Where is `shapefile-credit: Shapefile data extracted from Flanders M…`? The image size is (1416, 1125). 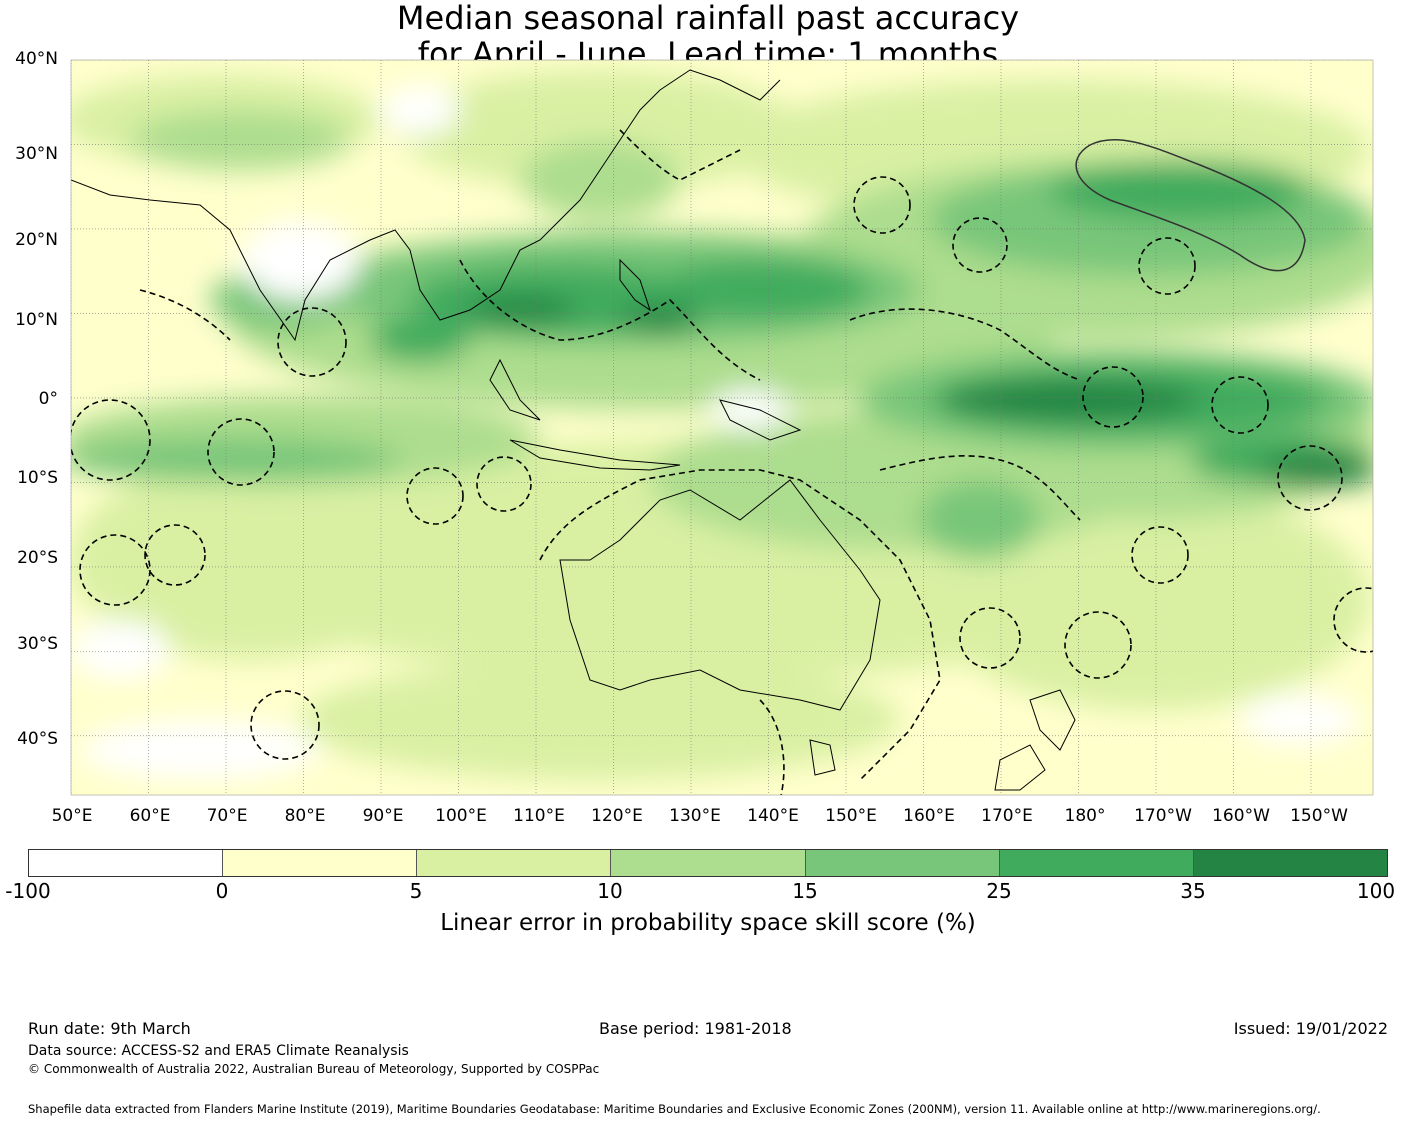
shapefile-credit: Shapefile data extracted from Flanders M… is located at coordinates (674, 1109).